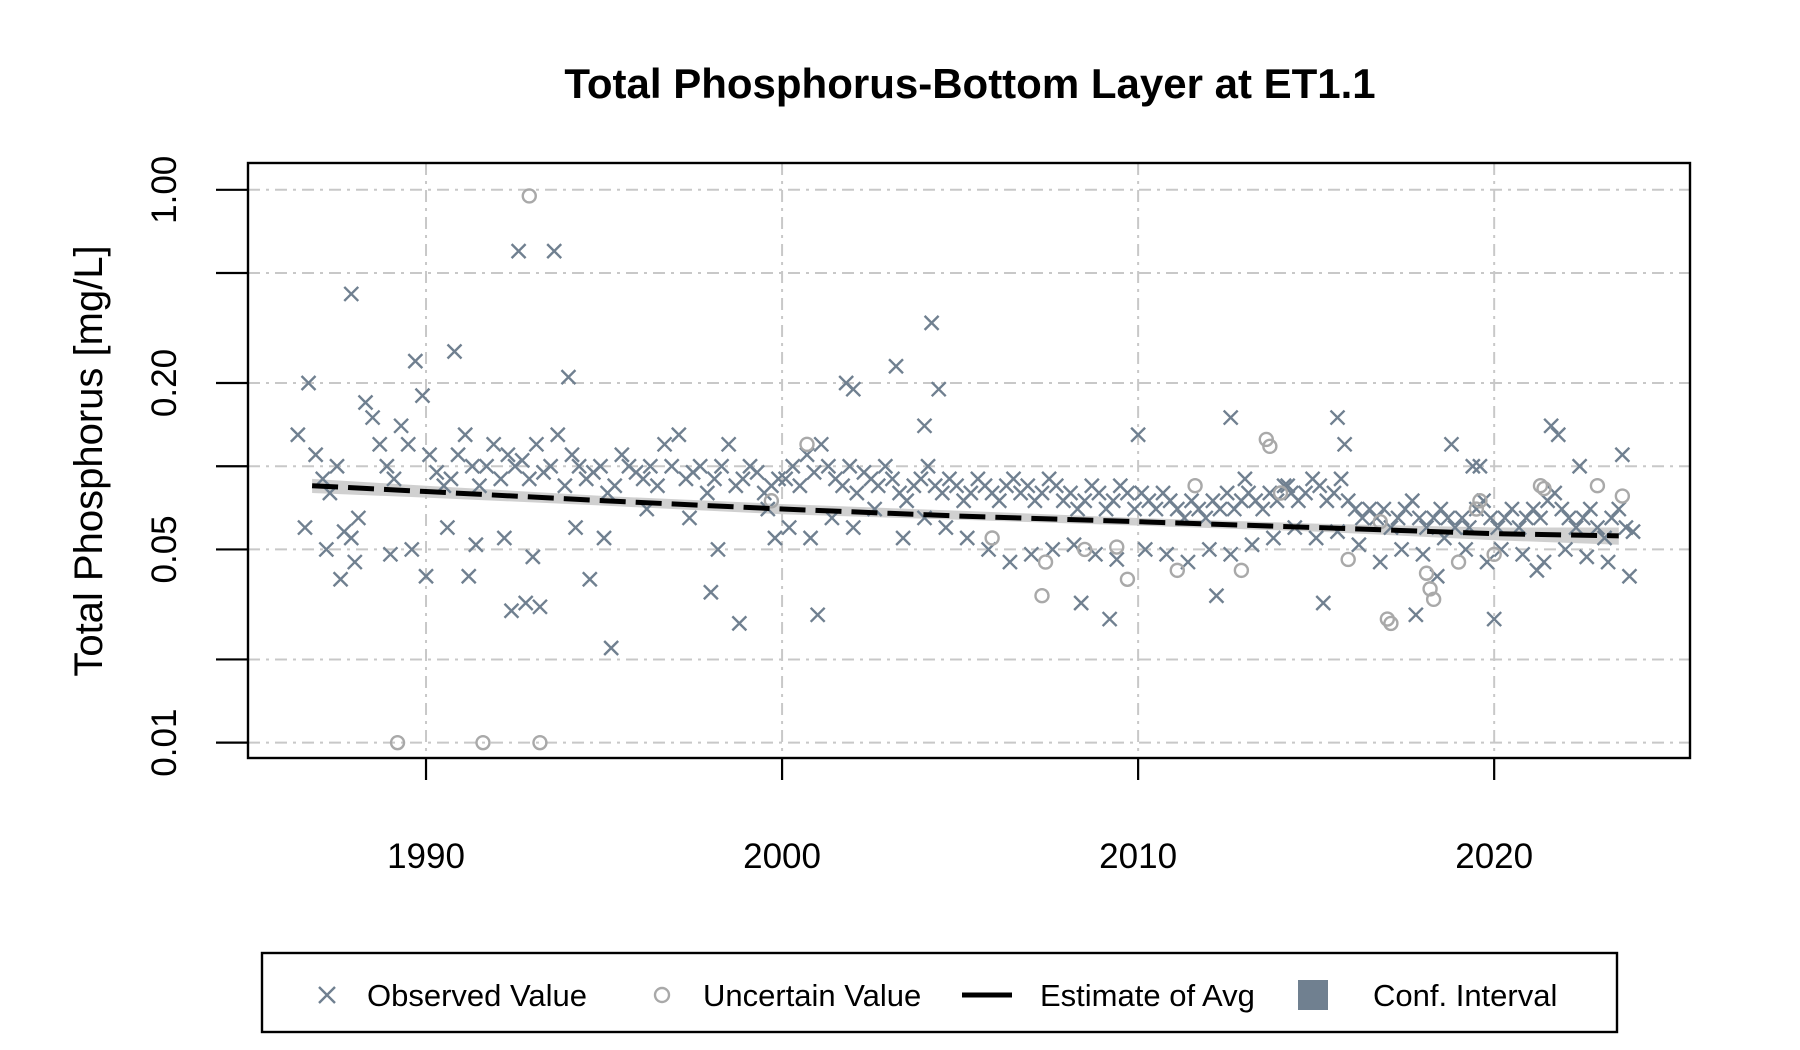  Describe the element at coordinates (662, 995) in the screenshot. I see `legend-circle-symbol` at that location.